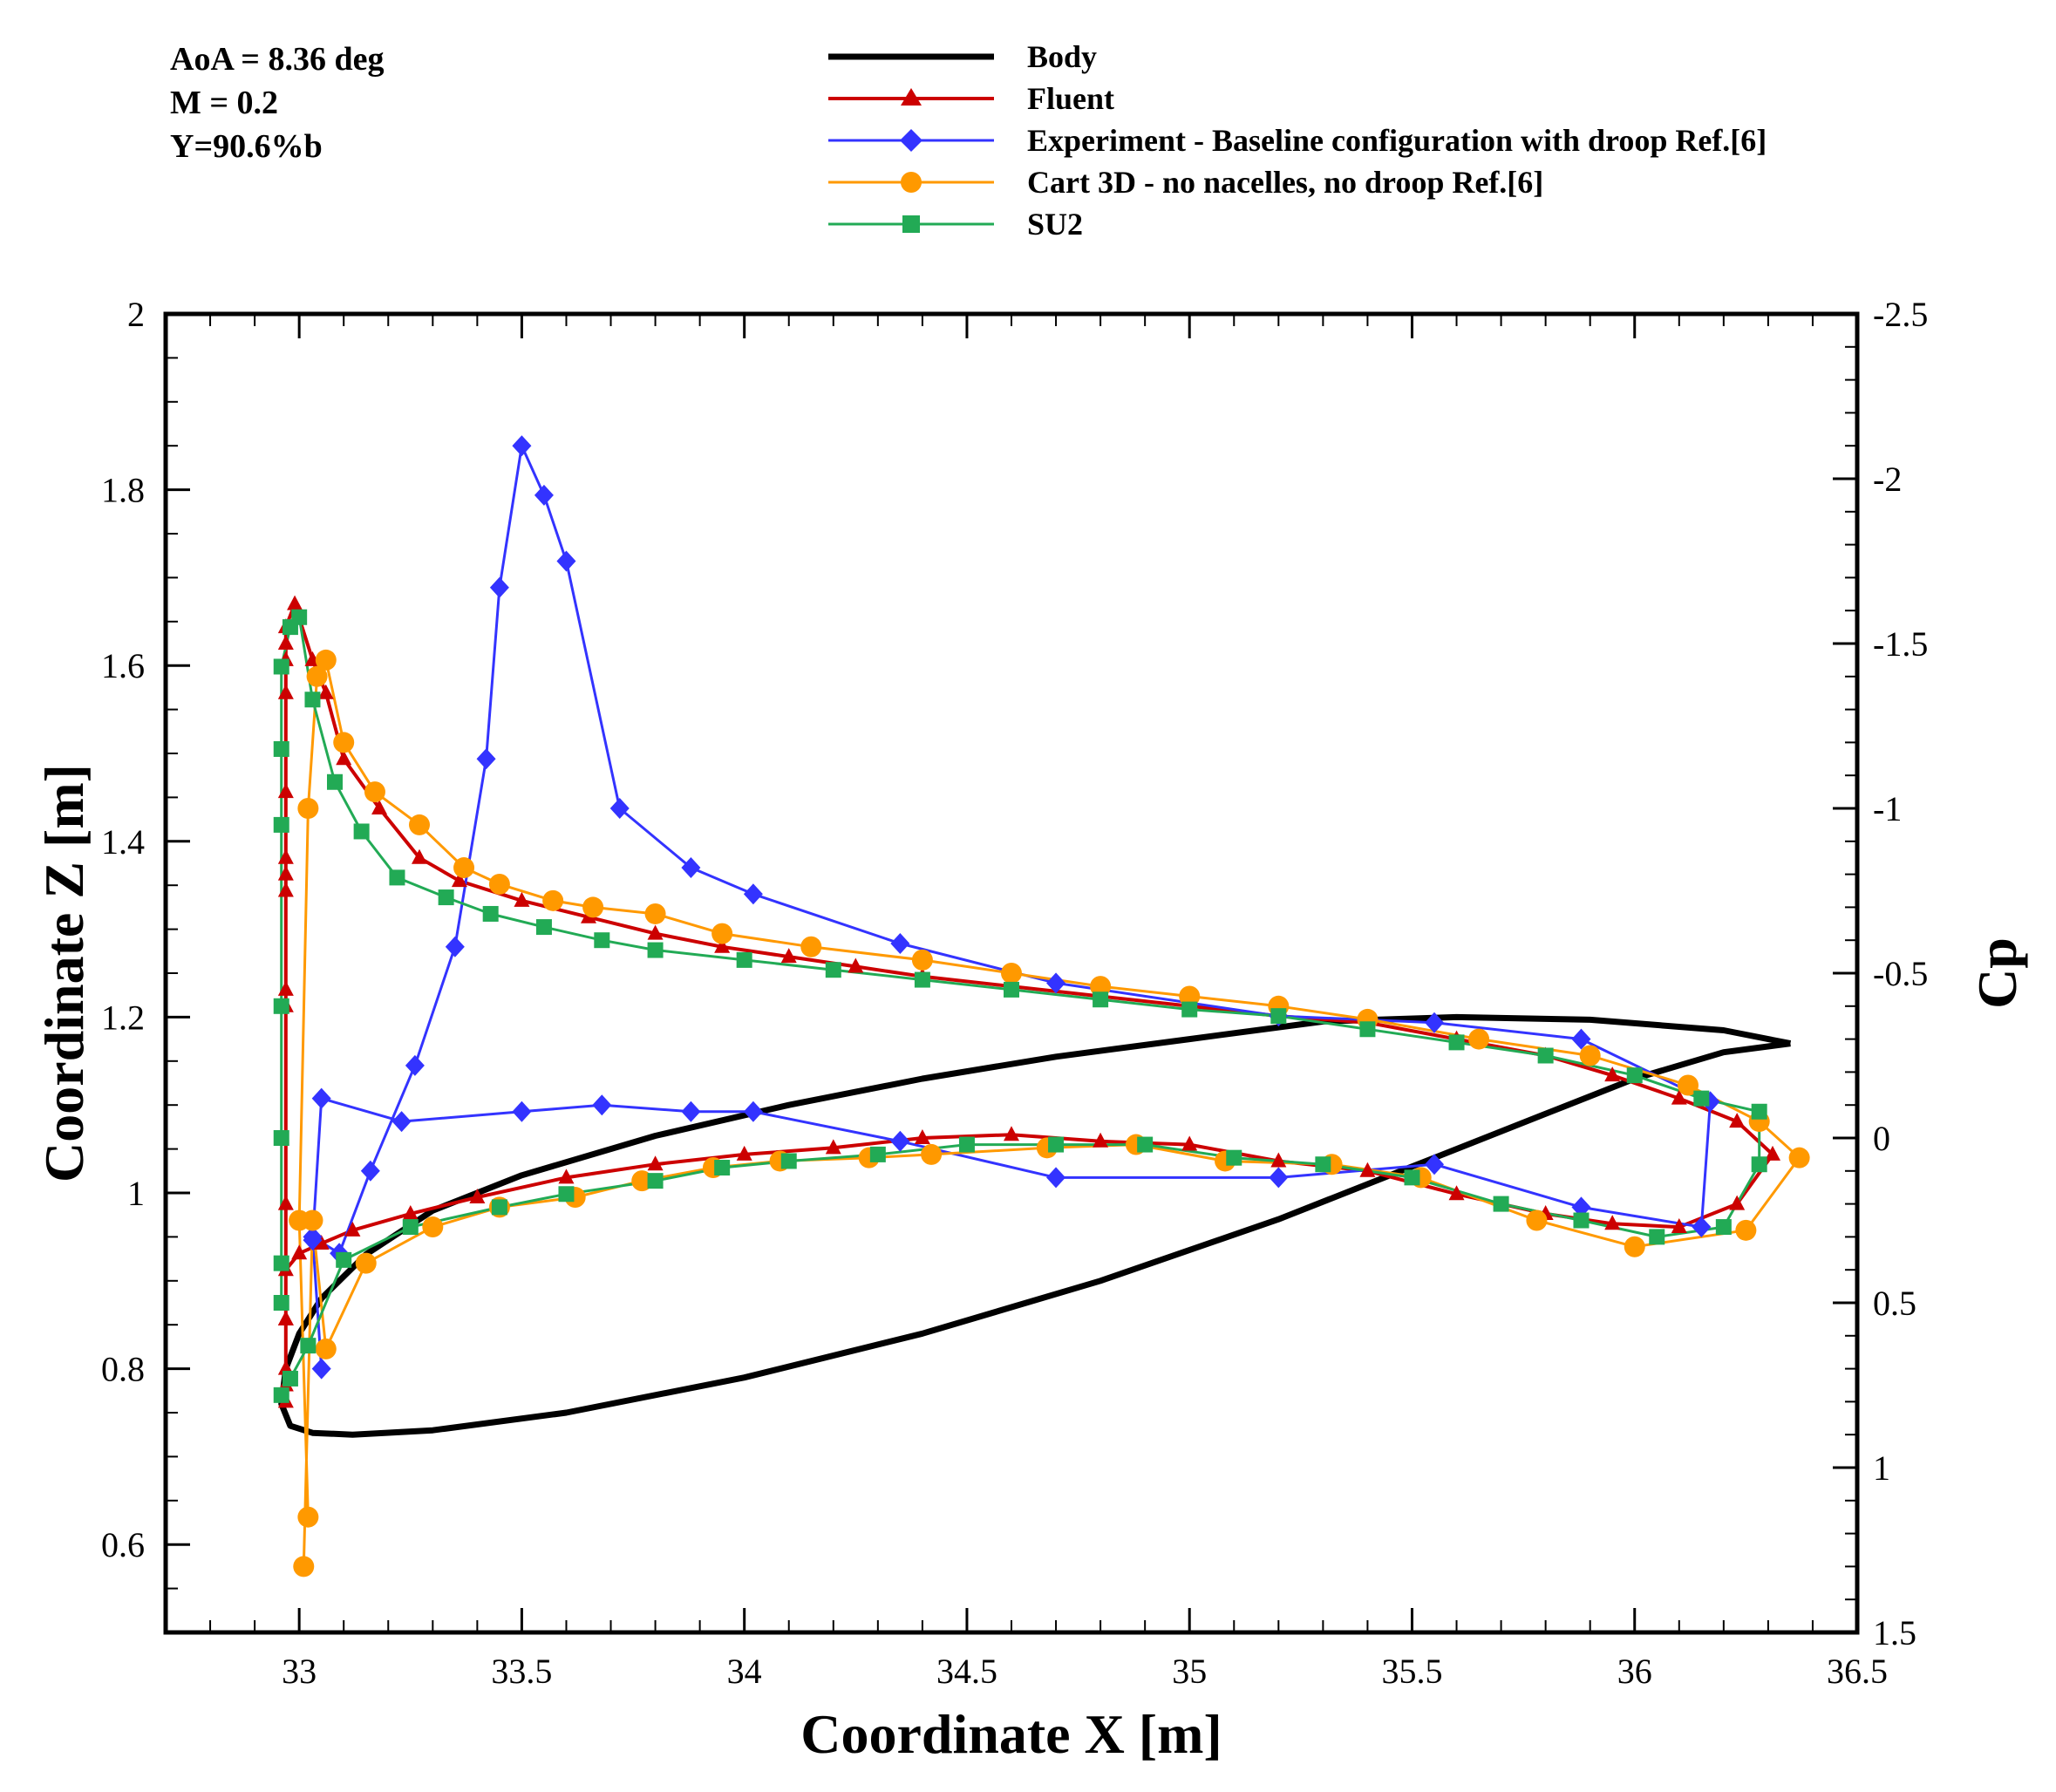 This screenshot has height=1792, width=2056. What do you see at coordinates (966, 1671) in the screenshot?
I see `x-tick-label: 34.5` at bounding box center [966, 1671].